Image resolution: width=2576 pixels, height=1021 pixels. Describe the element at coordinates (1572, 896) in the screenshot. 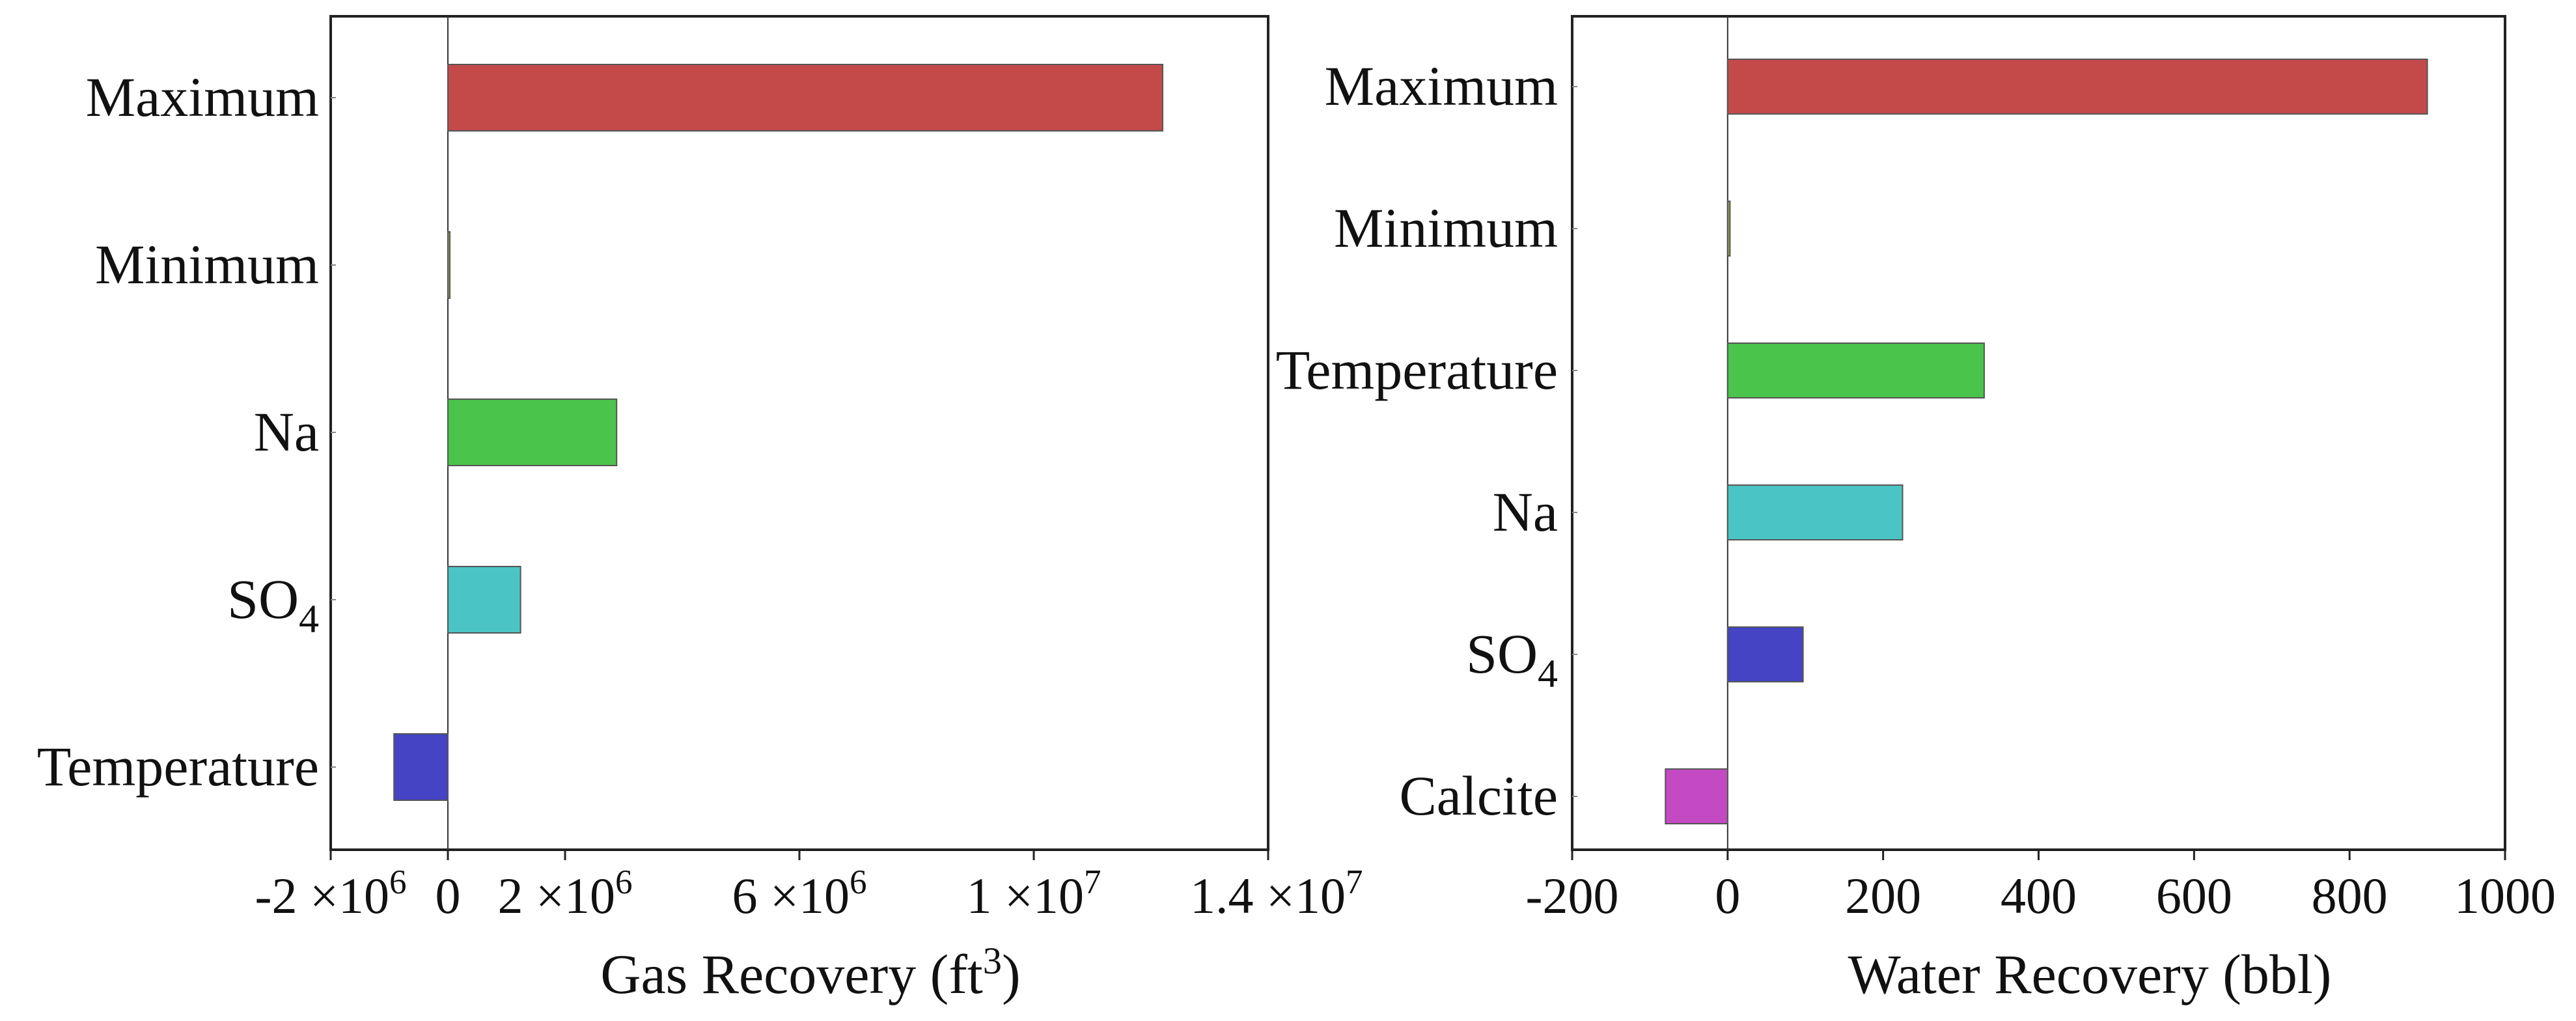

I see `x-tick-label: -200` at that location.